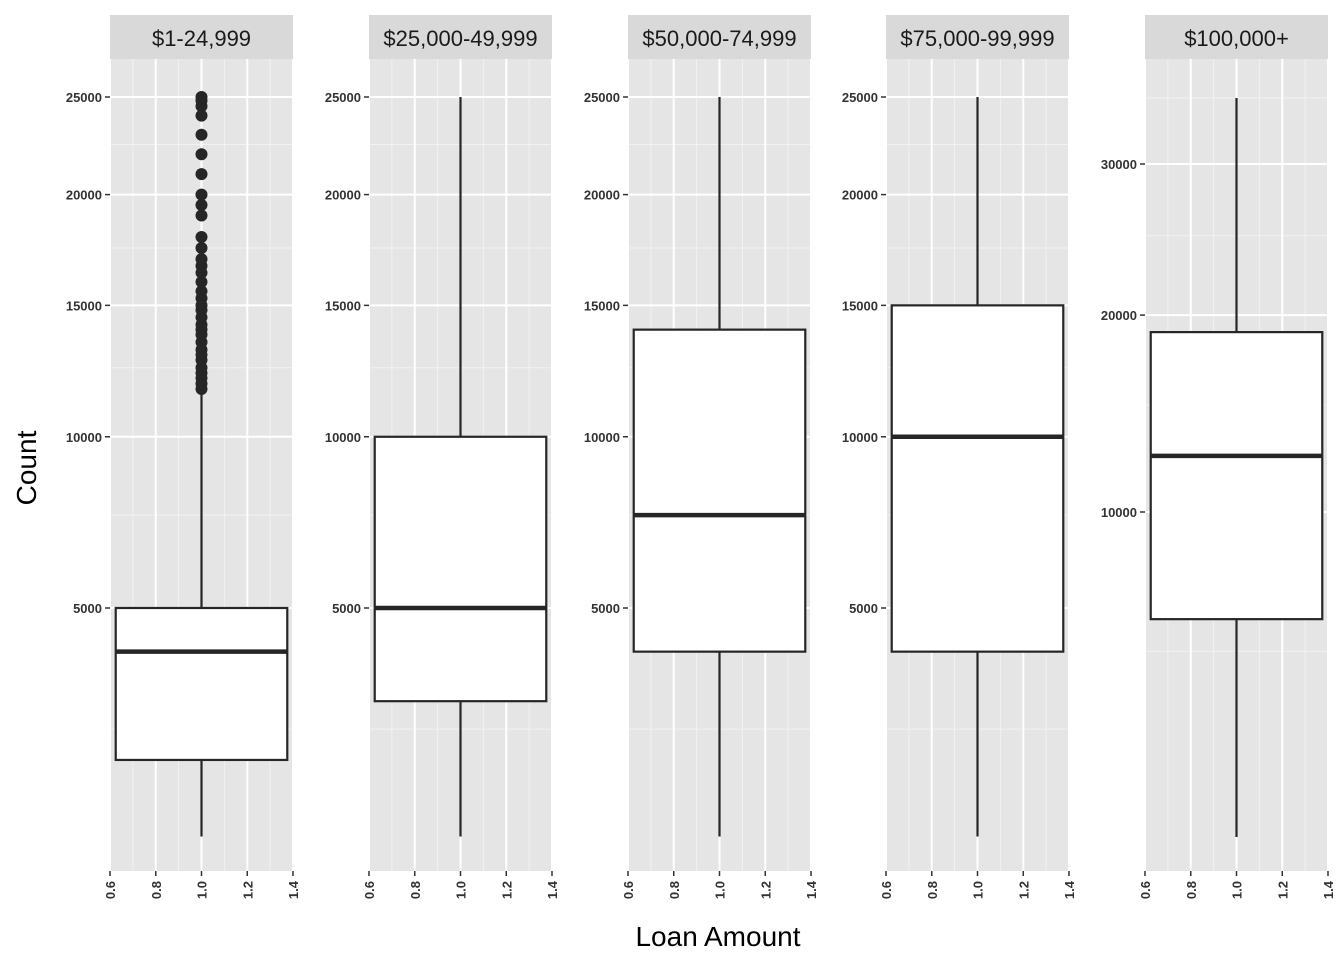 The height and width of the screenshot is (960, 1344). I want to click on facet-strip-label: $75,000-99,999, so click(977, 38).